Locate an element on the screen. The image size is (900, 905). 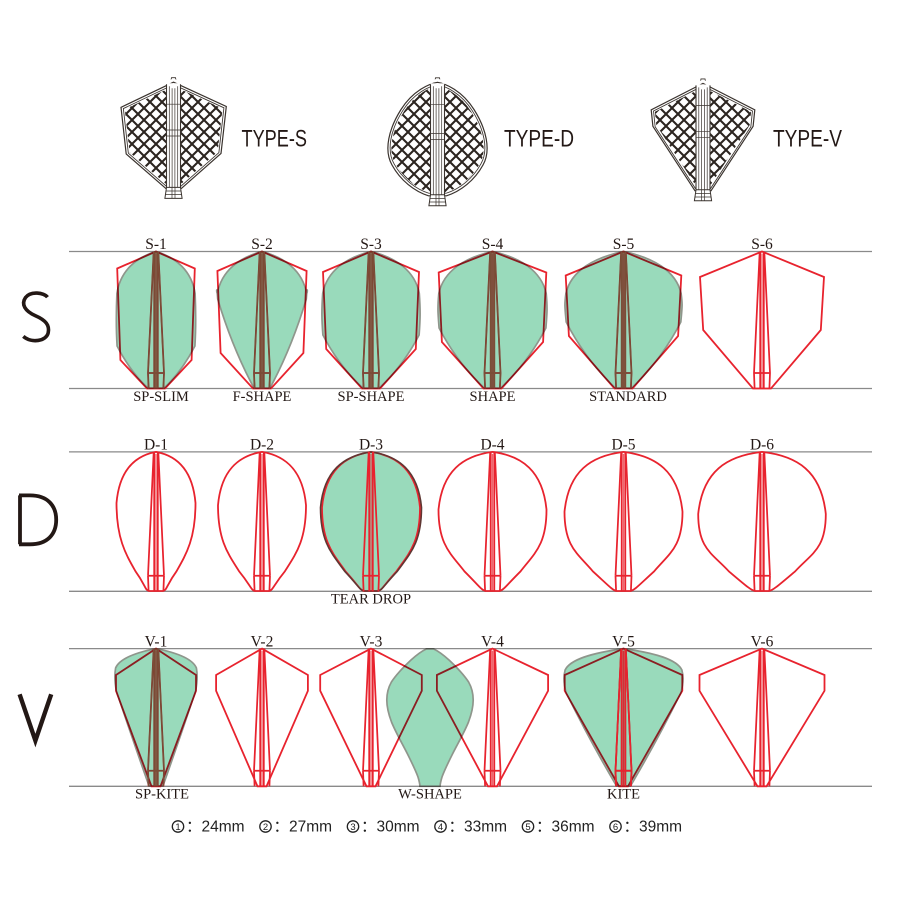
svg-text: SHAPE is located at coordinates (493, 397).